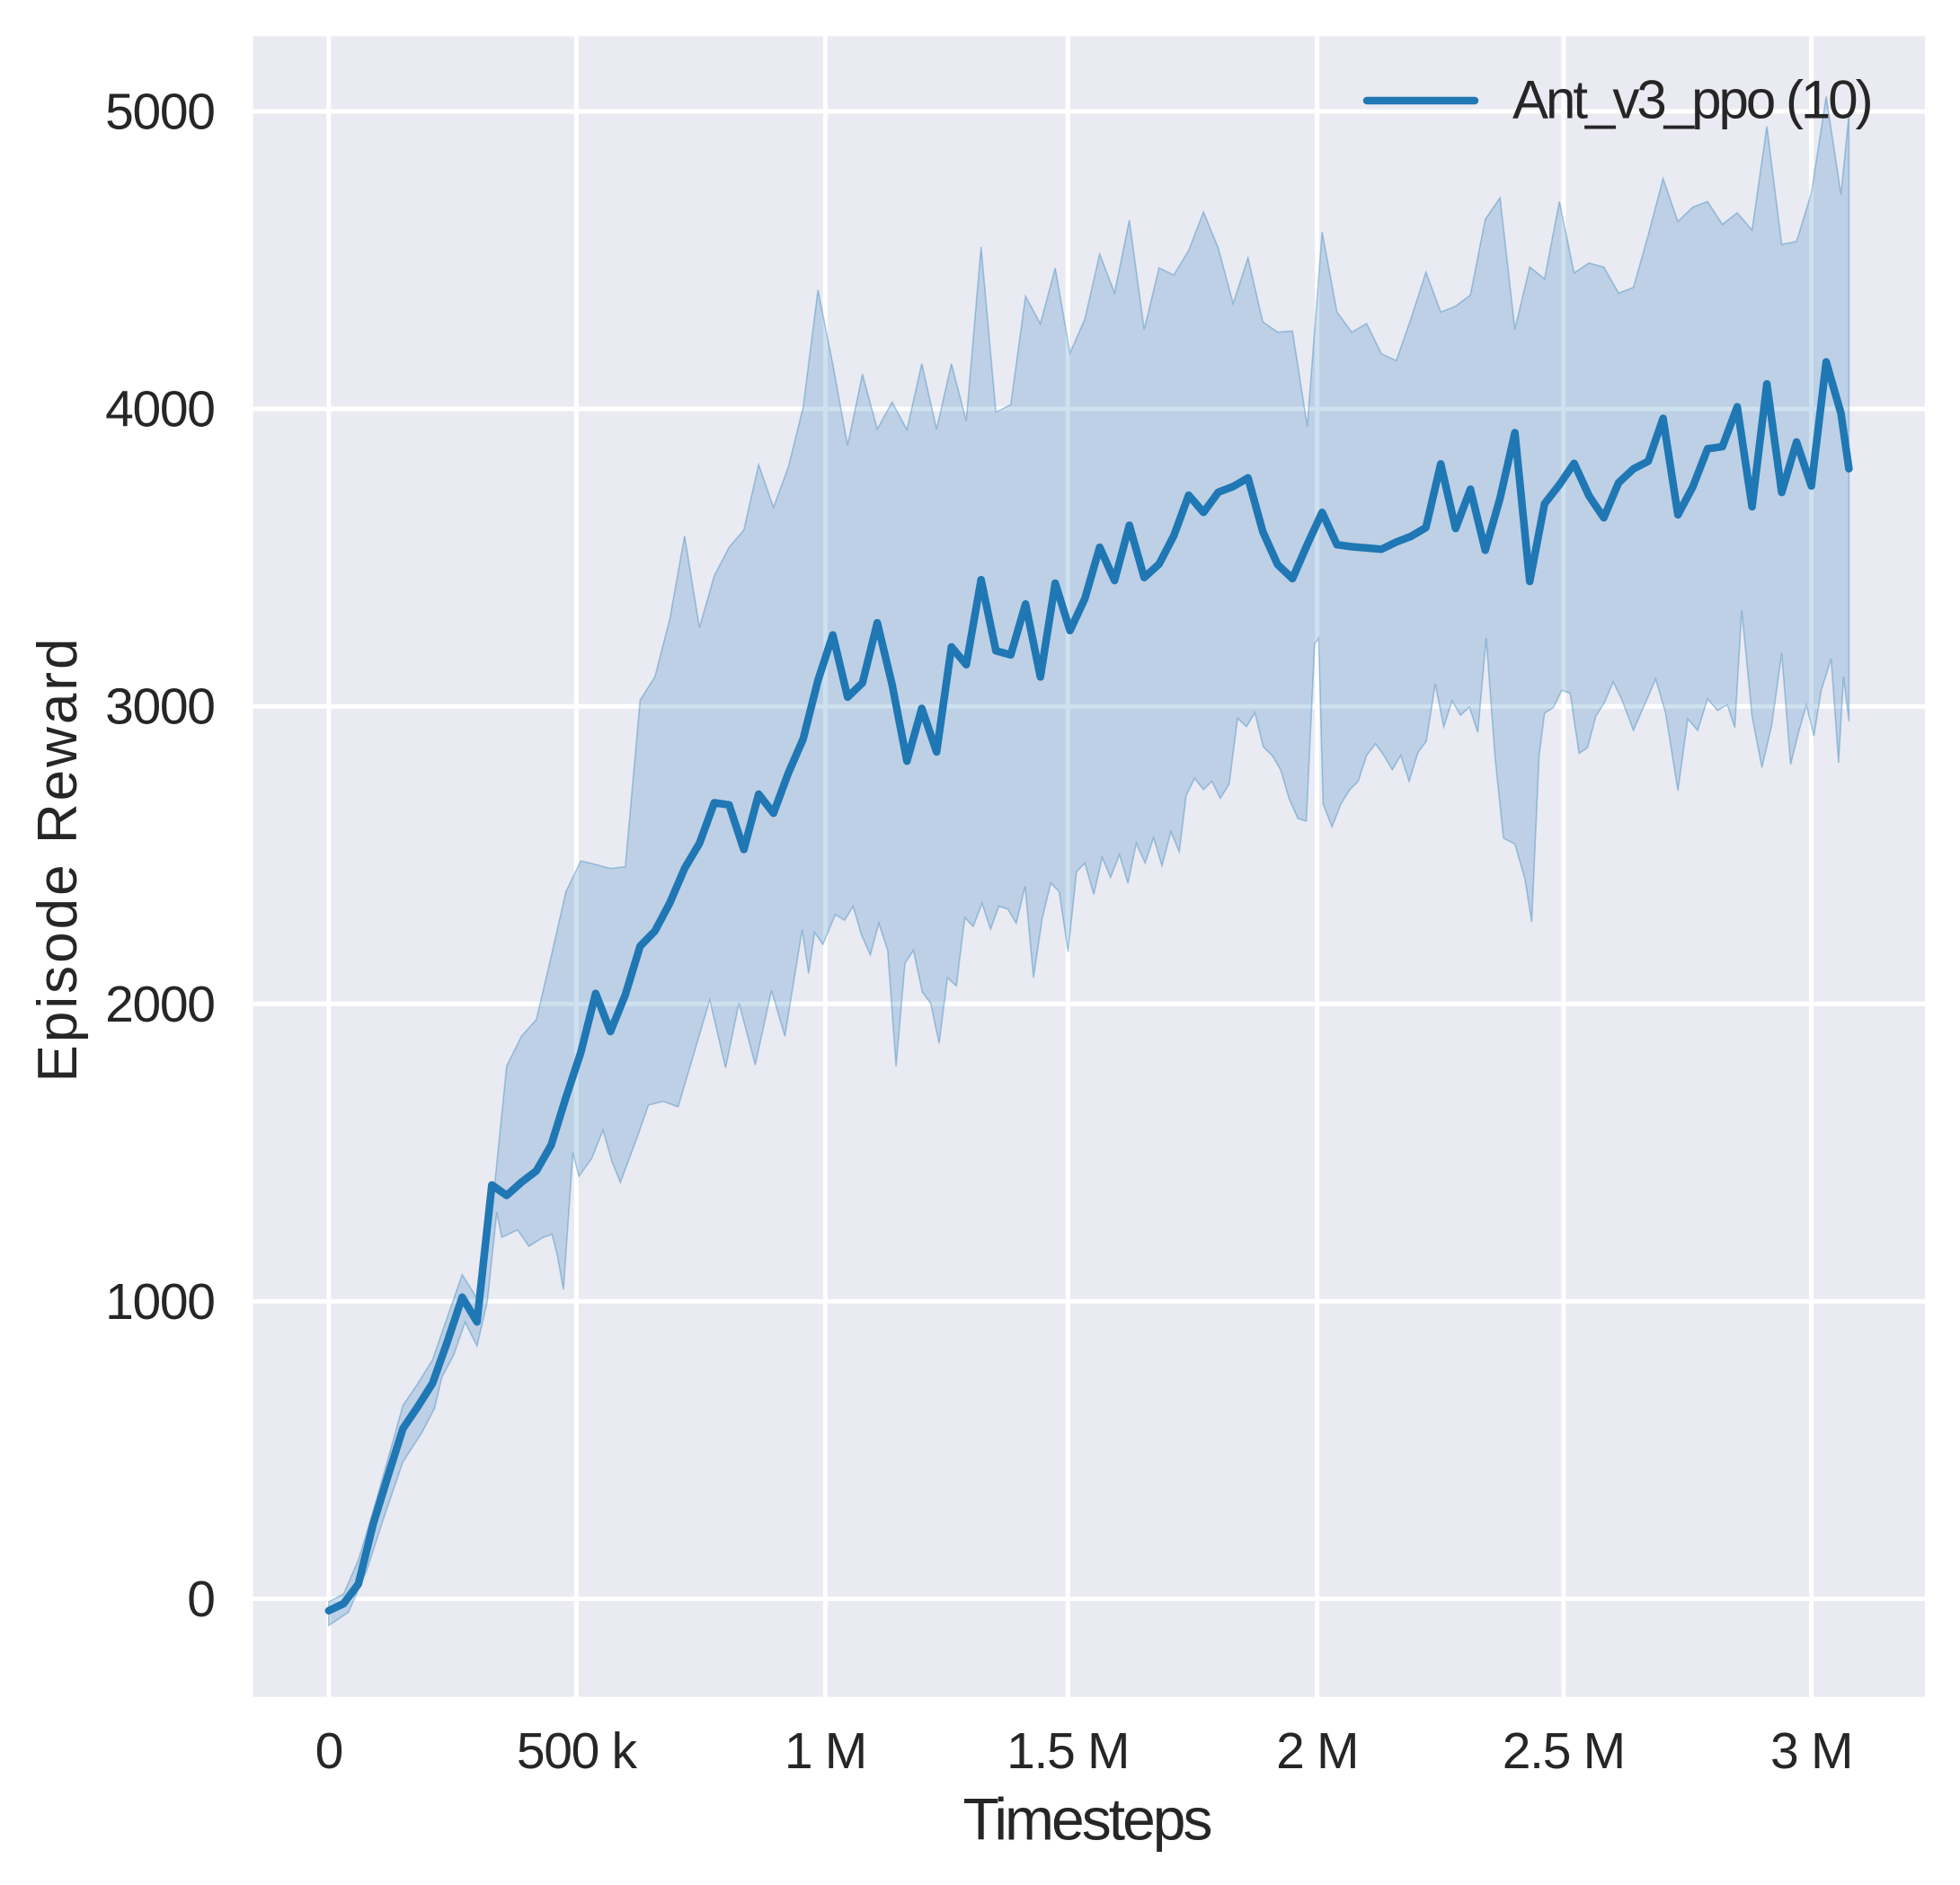 This screenshot has height=1885, width=1960. Describe the element at coordinates (1811, 1751) in the screenshot. I see `svg-text: 3 M` at that location.